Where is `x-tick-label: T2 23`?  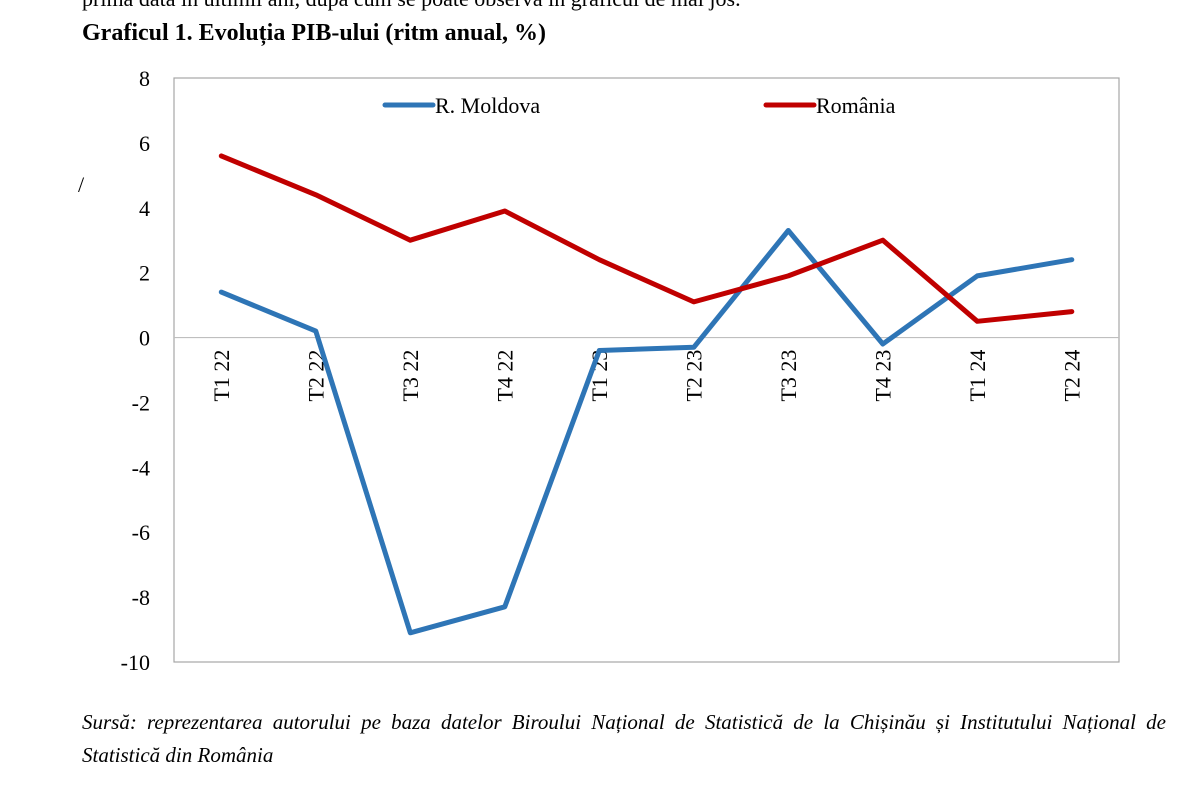
x-tick-label: T2 23 is located at coordinates (694, 376).